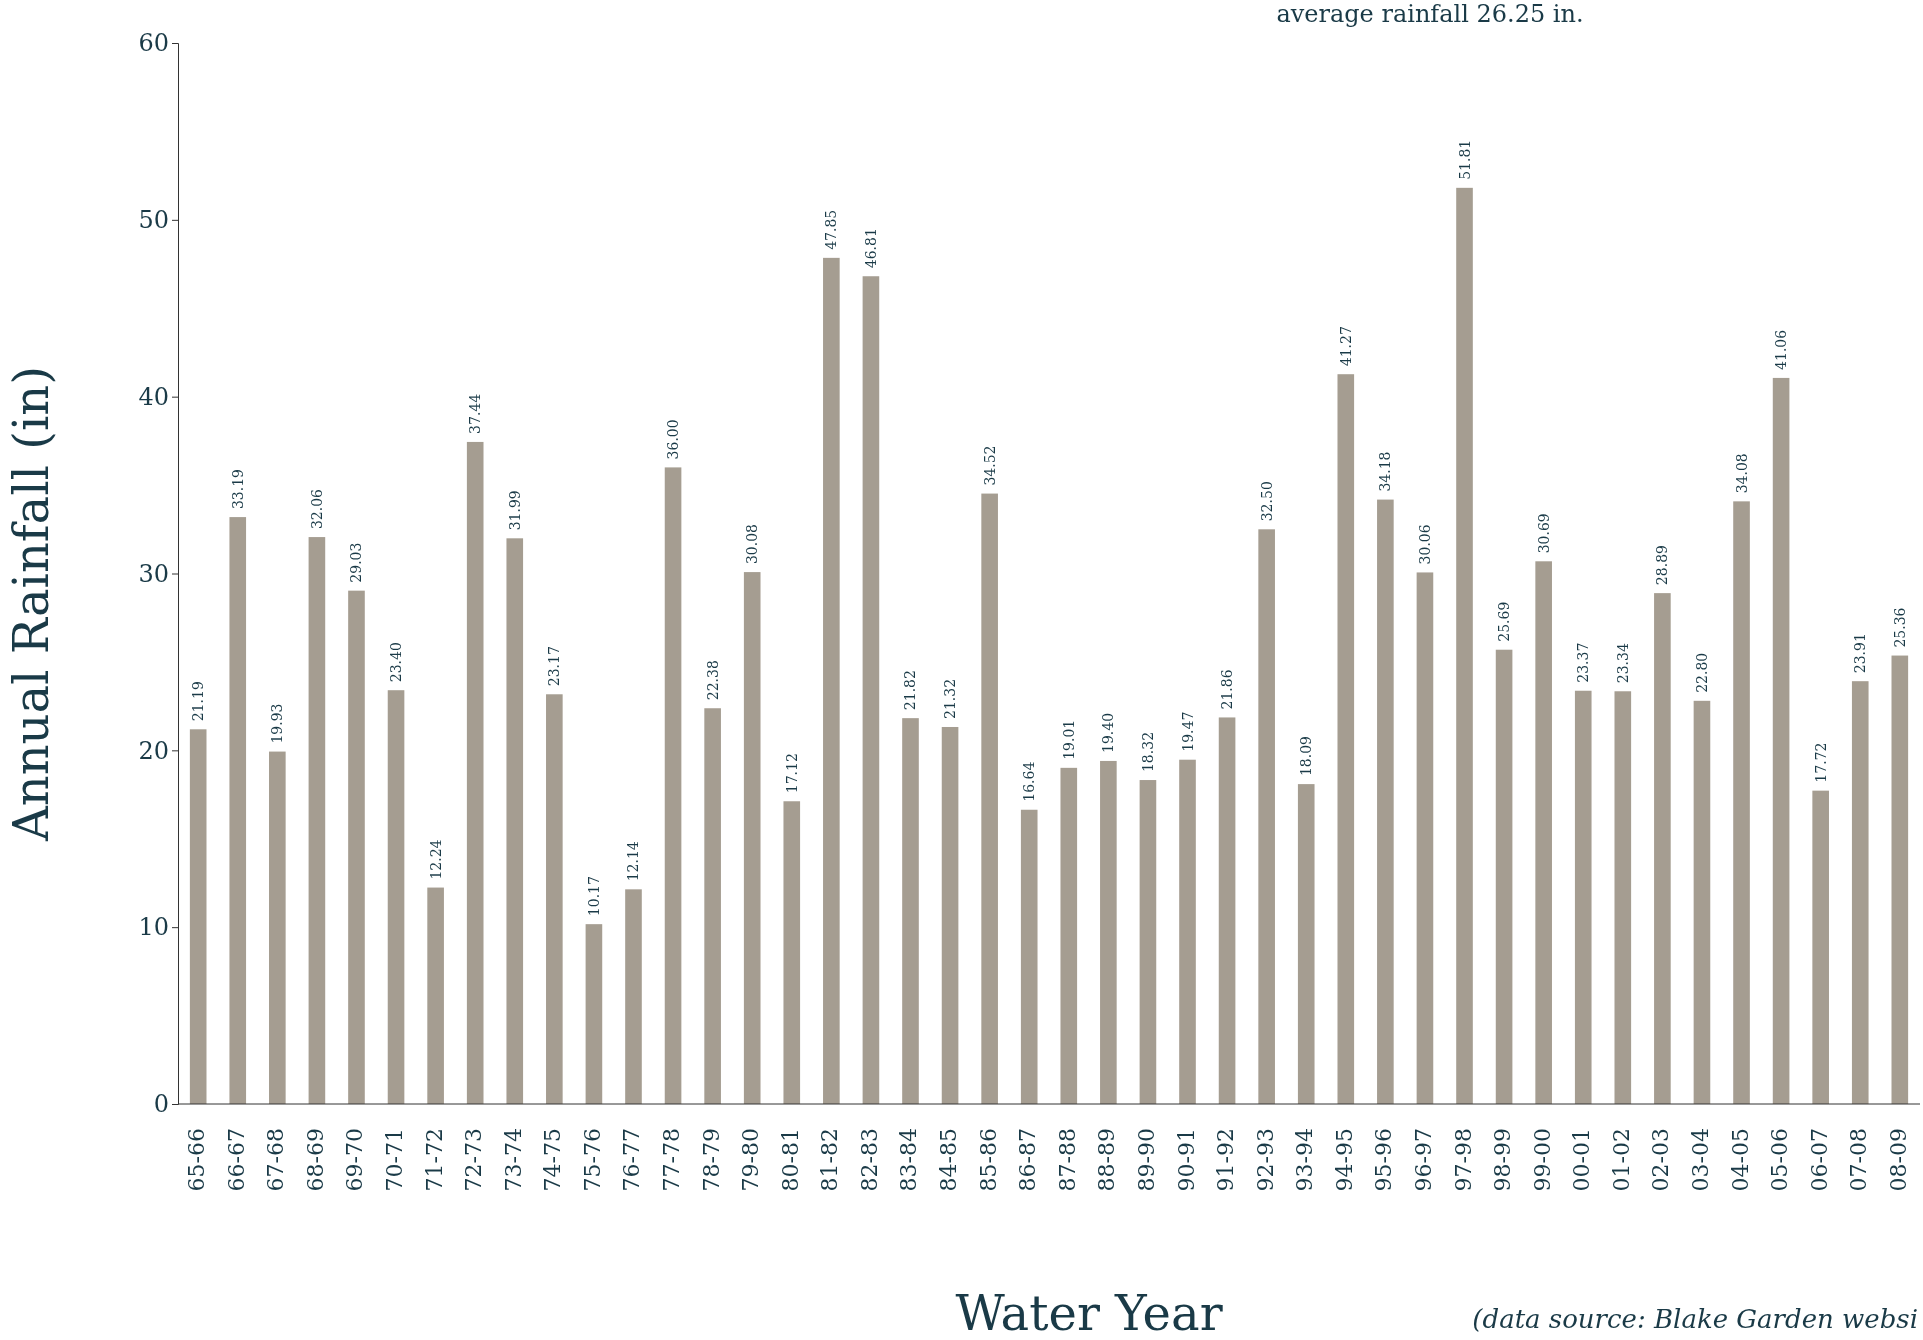 The width and height of the screenshot is (1923, 1340). I want to click on x-tick-label: 66-67, so click(236, 1160).